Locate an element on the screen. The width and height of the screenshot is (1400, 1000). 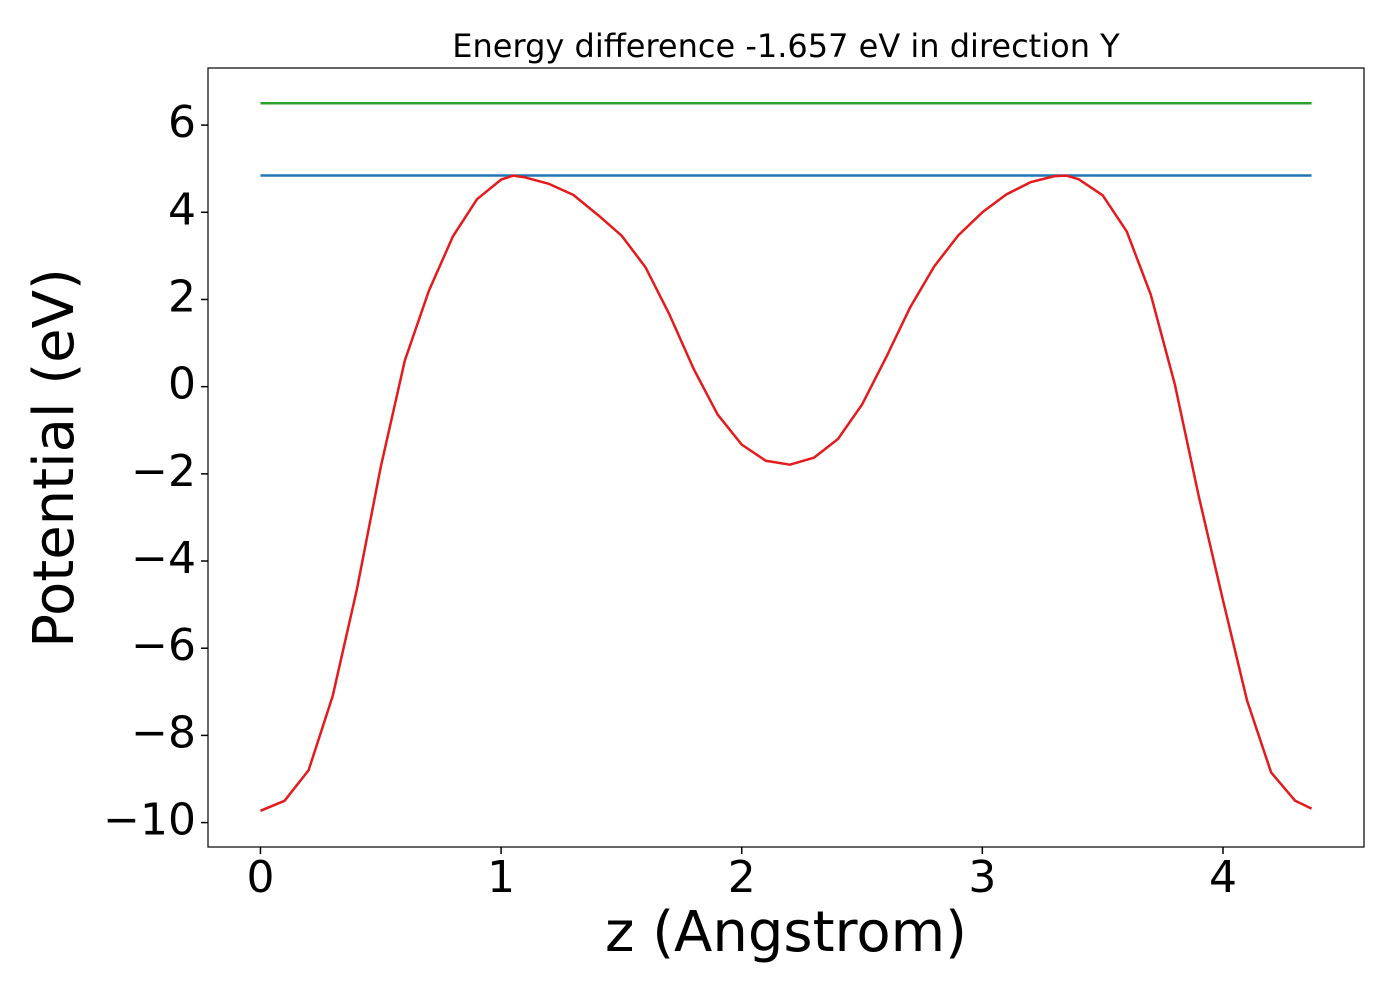
y-tick-label: 6 is located at coordinates (182, 122).